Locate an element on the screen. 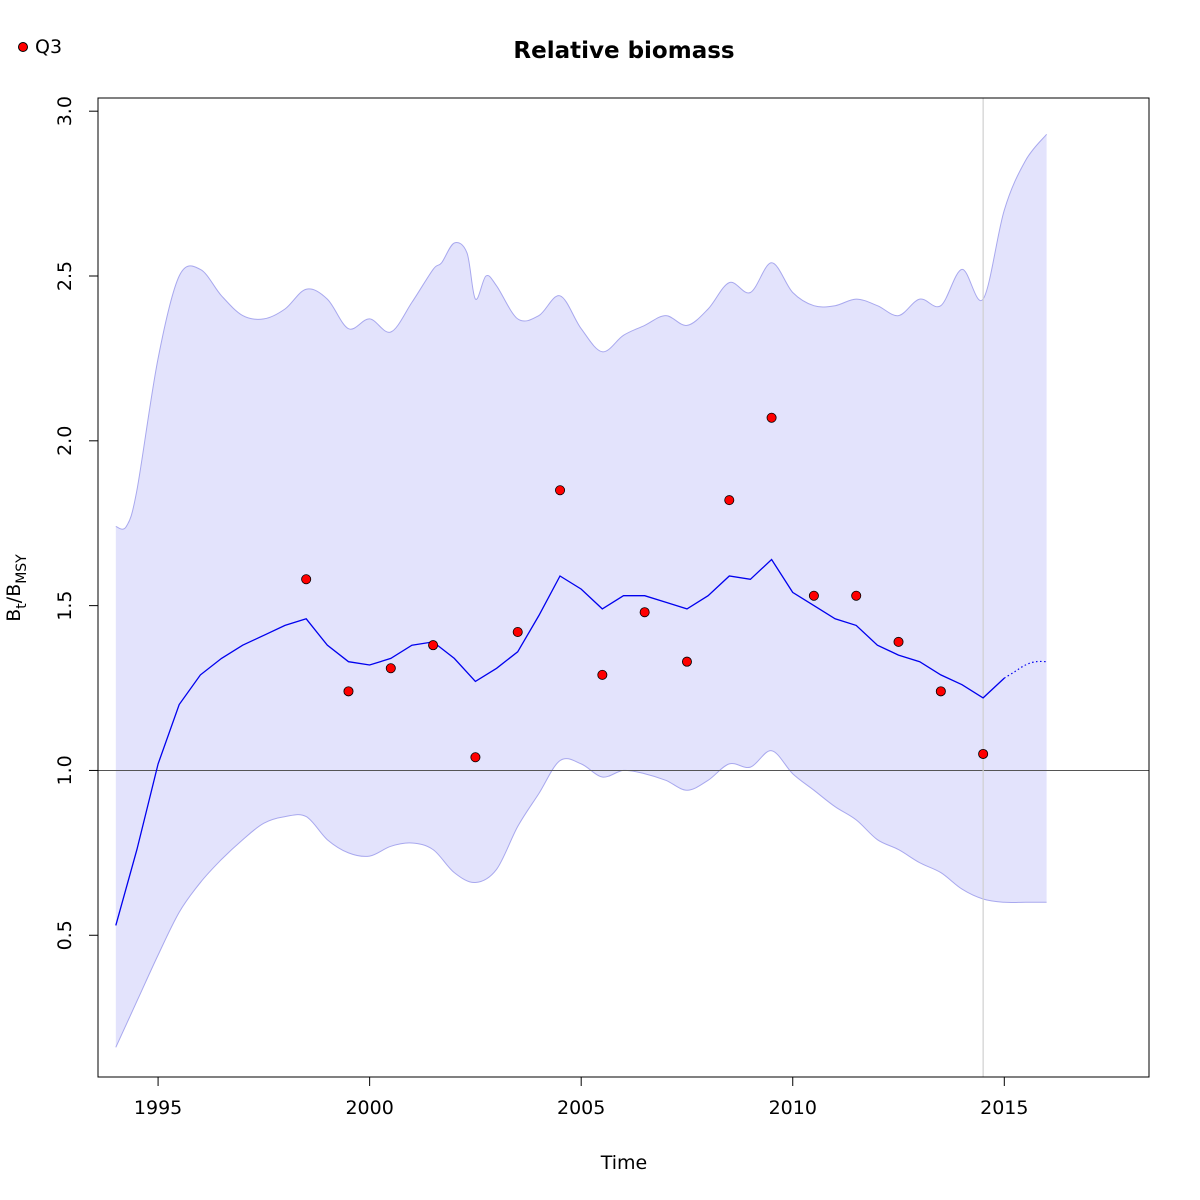 This screenshot has width=1200, height=1200. x-tick-label: 2010 is located at coordinates (793, 1108).